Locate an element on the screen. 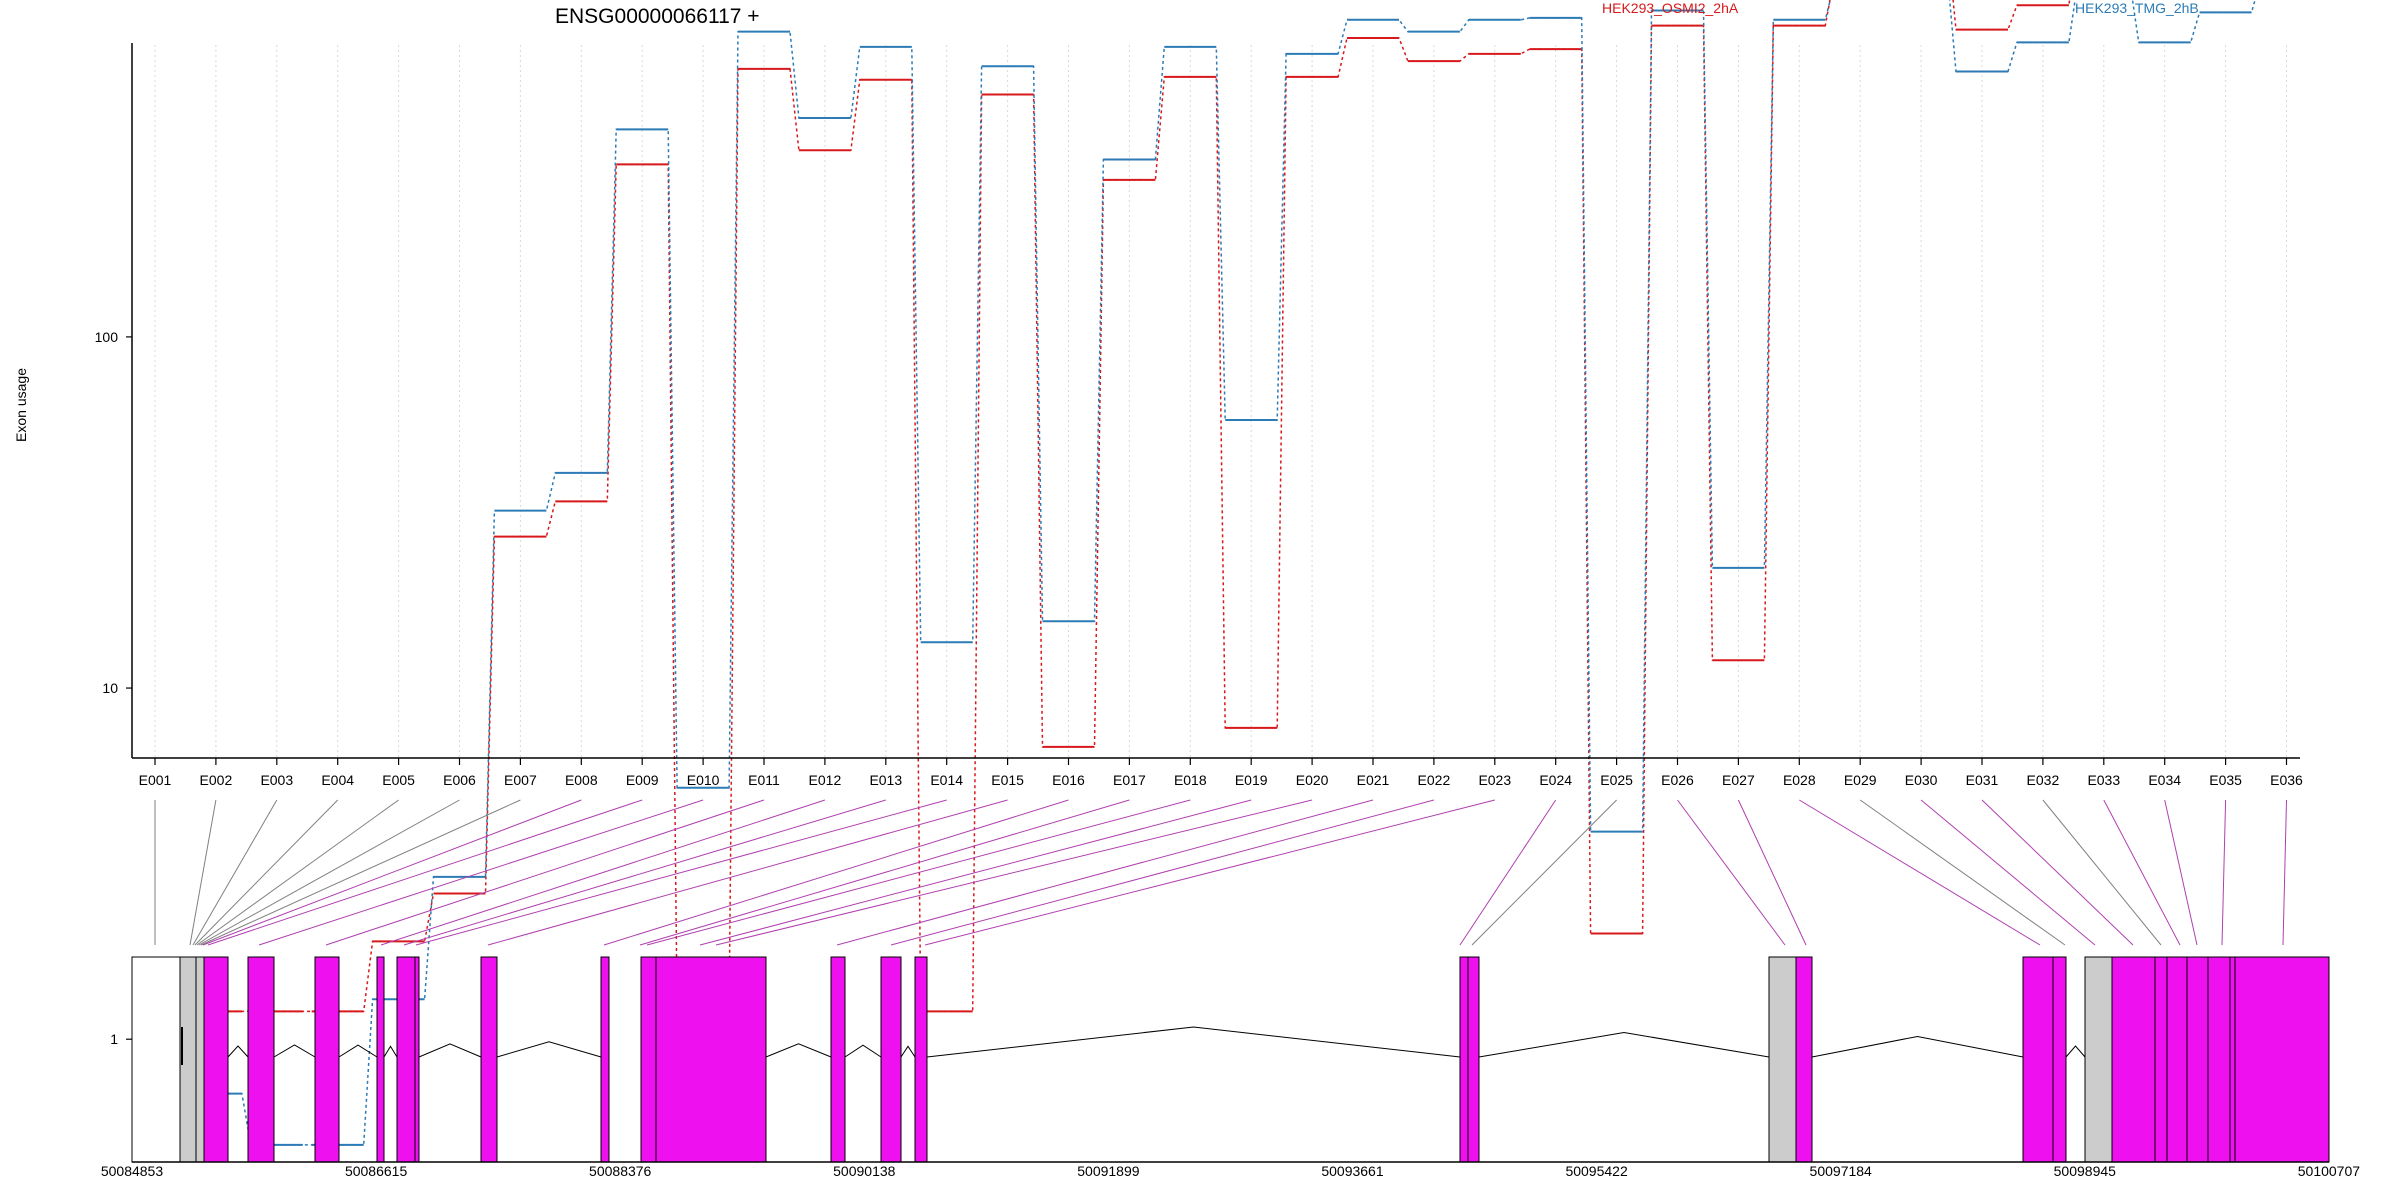 The height and width of the screenshot is (1200, 2400). connector-E020 is located at coordinates (1014, 872).